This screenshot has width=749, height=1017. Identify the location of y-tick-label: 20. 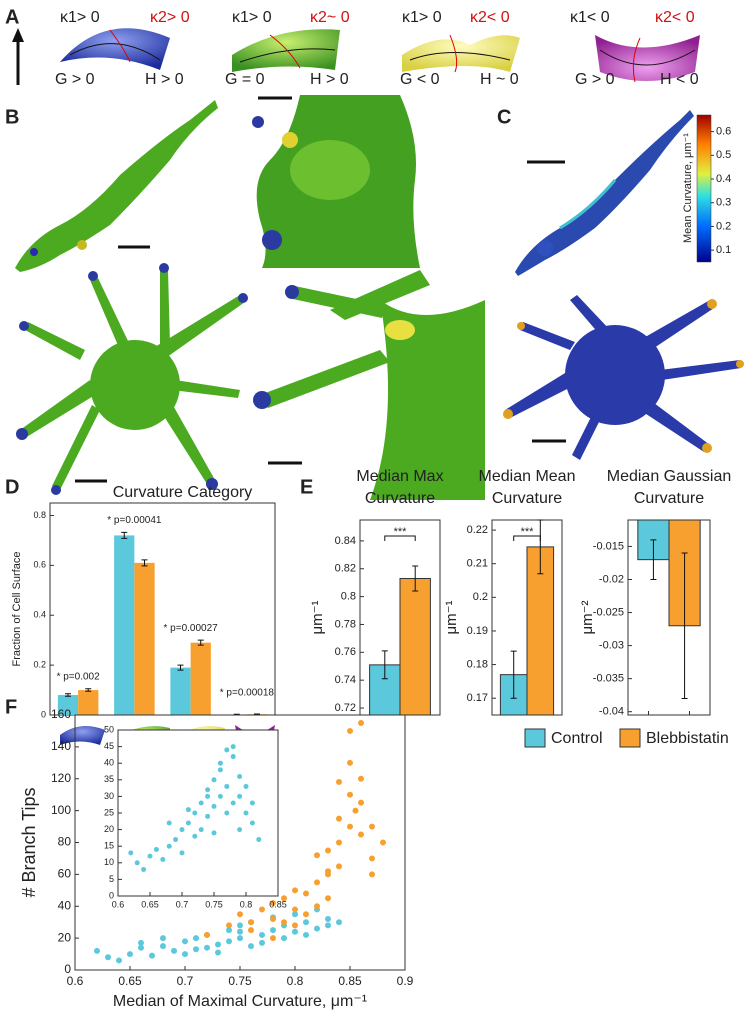
(109, 829).